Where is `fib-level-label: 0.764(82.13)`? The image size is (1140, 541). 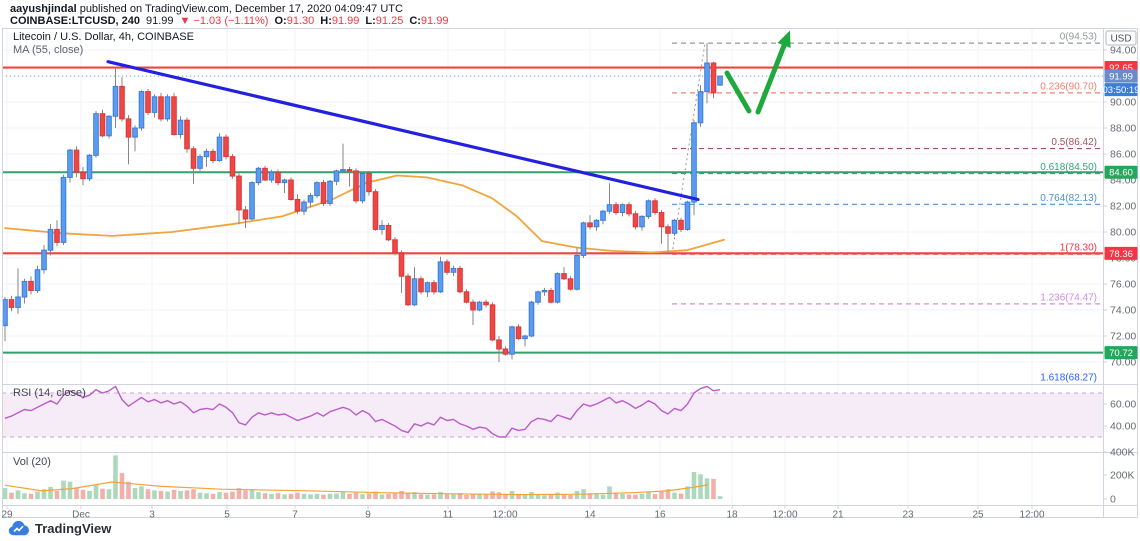
fib-level-label: 0.764(82.13) is located at coordinates (1068, 198).